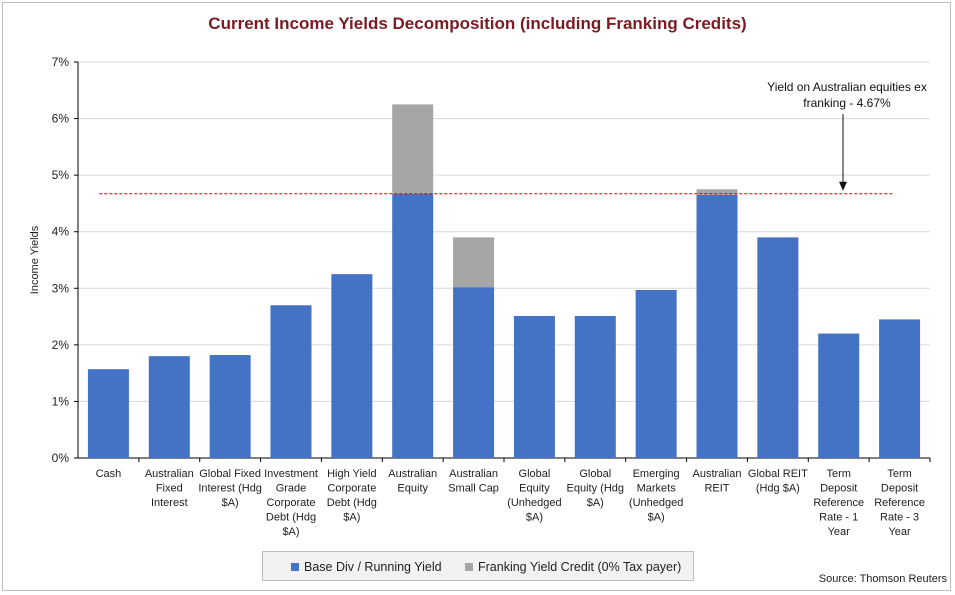 Image resolution: width=955 pixels, height=595 pixels. Describe the element at coordinates (291, 474) in the screenshot. I see `x-tick-label-line: Investment` at that location.